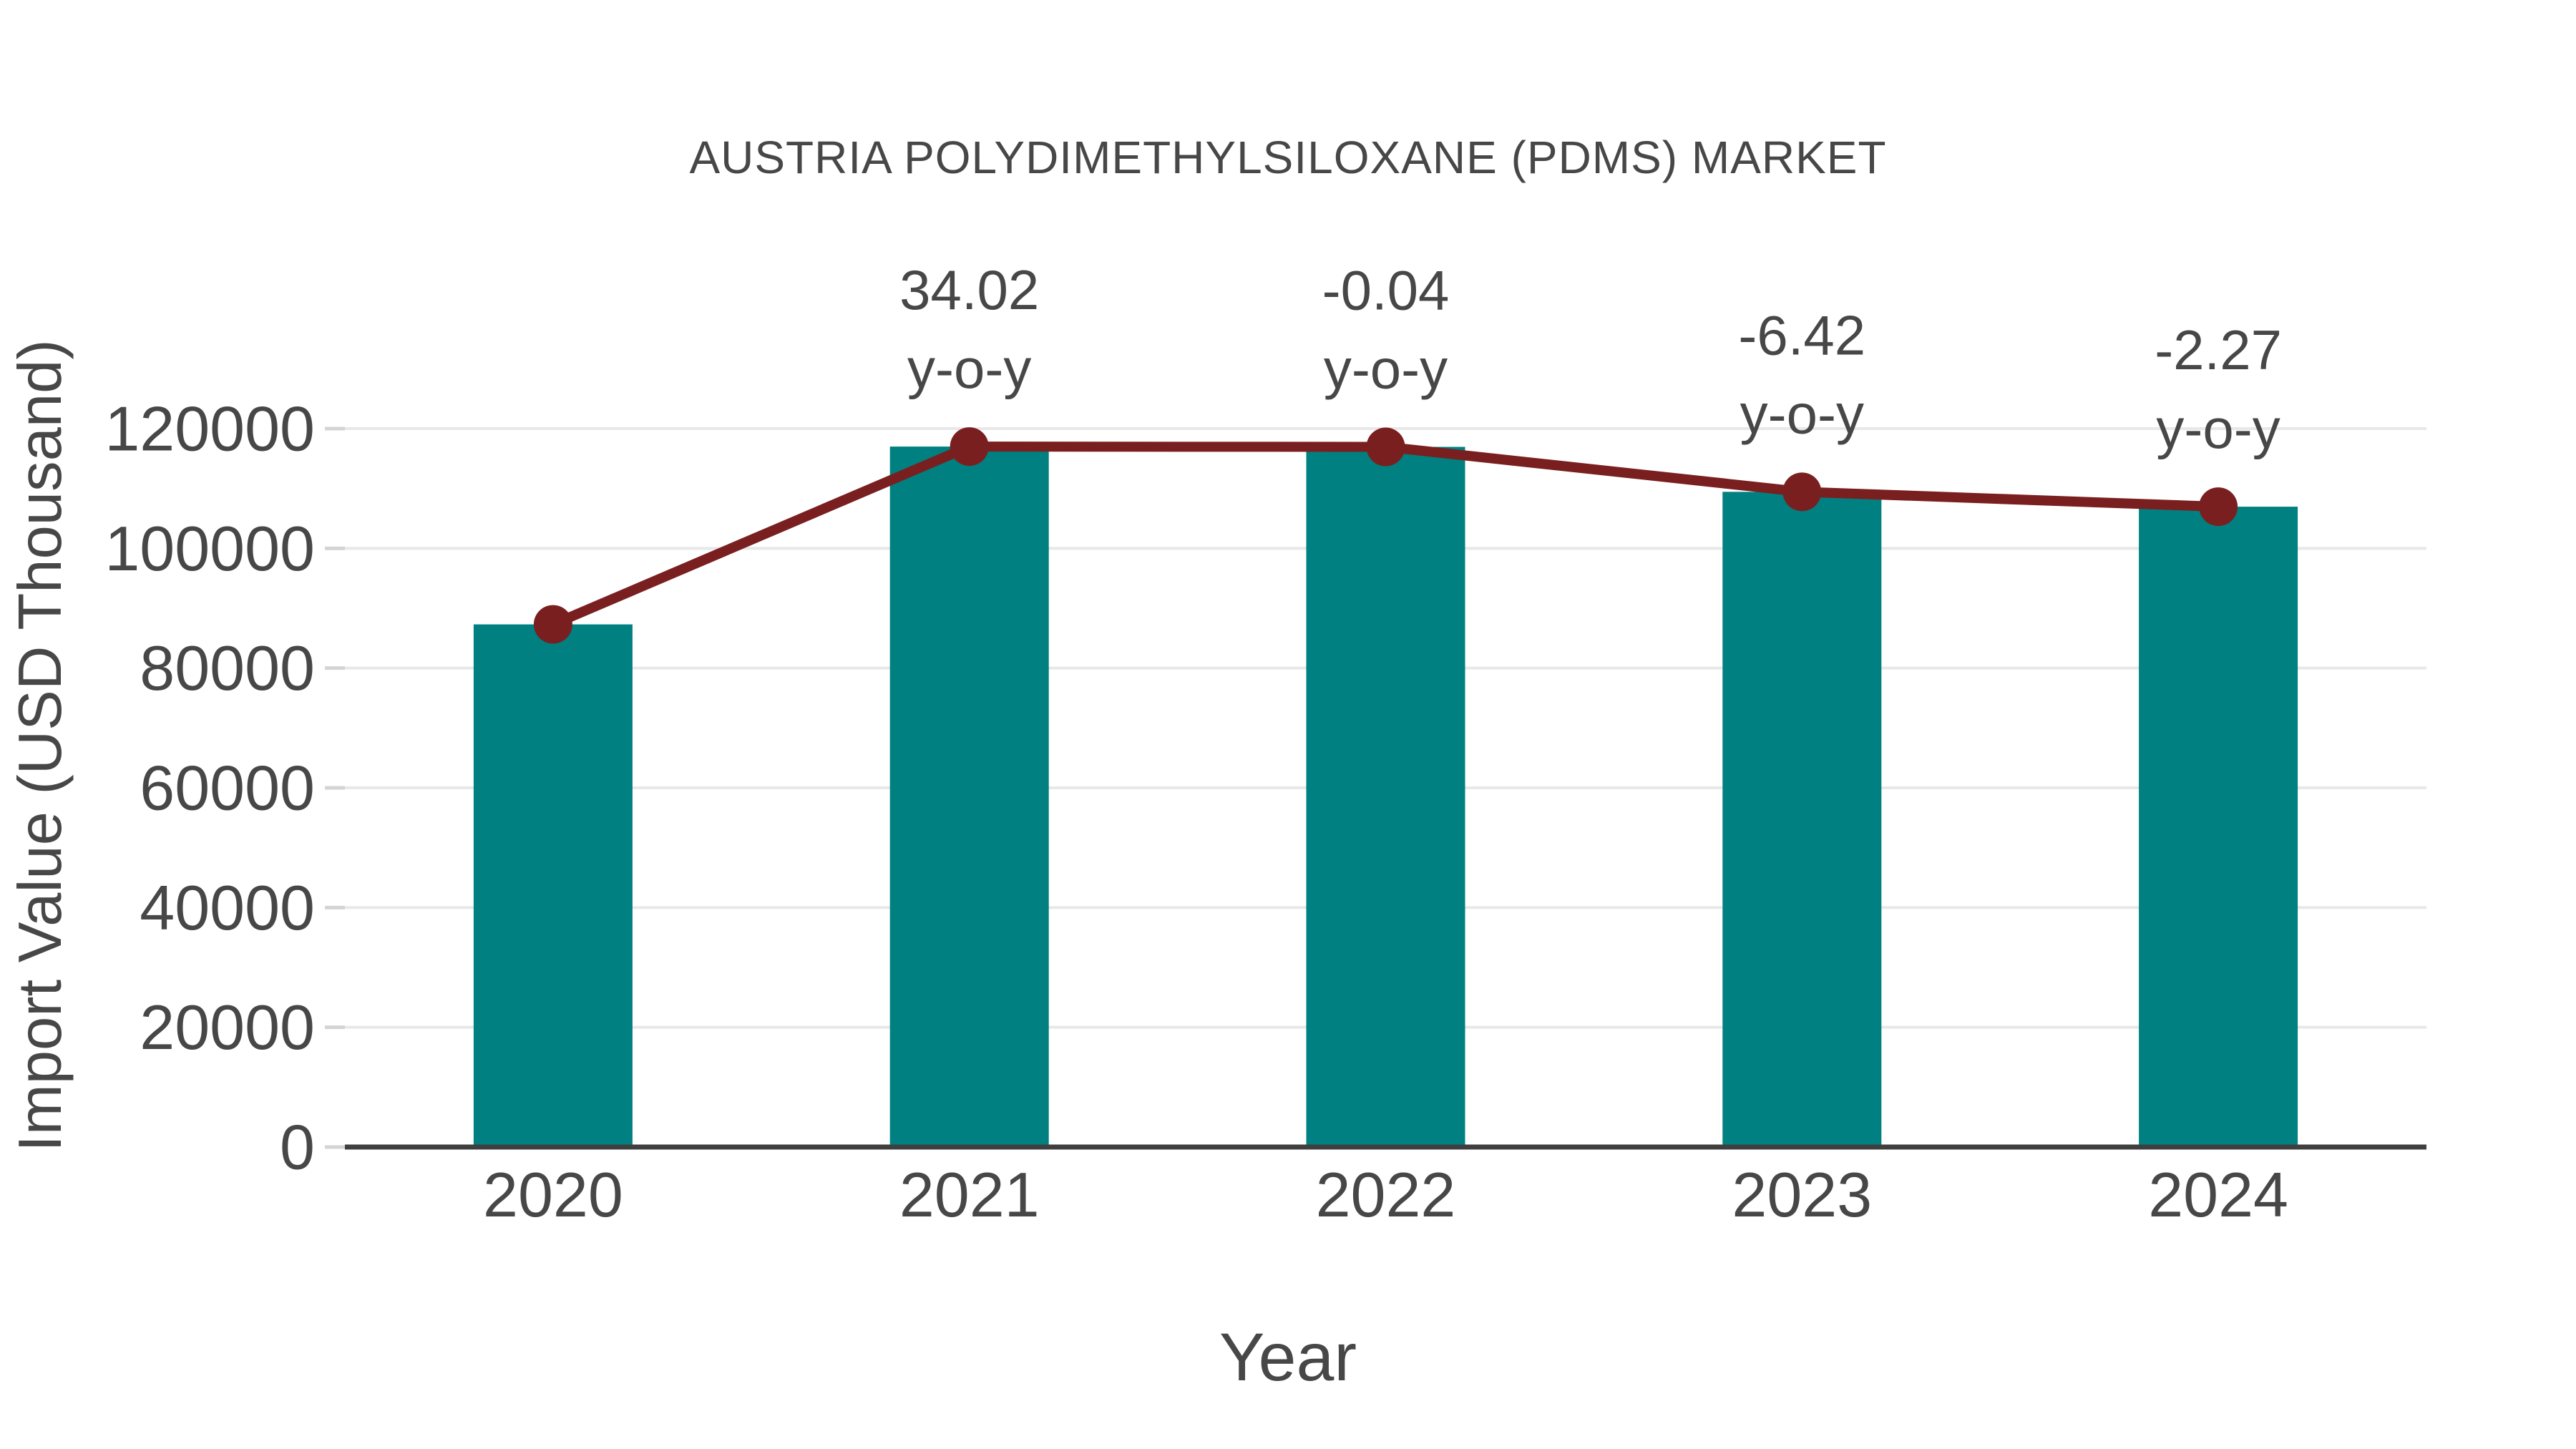 The image size is (2576, 1449). Describe the element at coordinates (969, 1194) in the screenshot. I see `x-tick-label-2021: 2021` at that location.